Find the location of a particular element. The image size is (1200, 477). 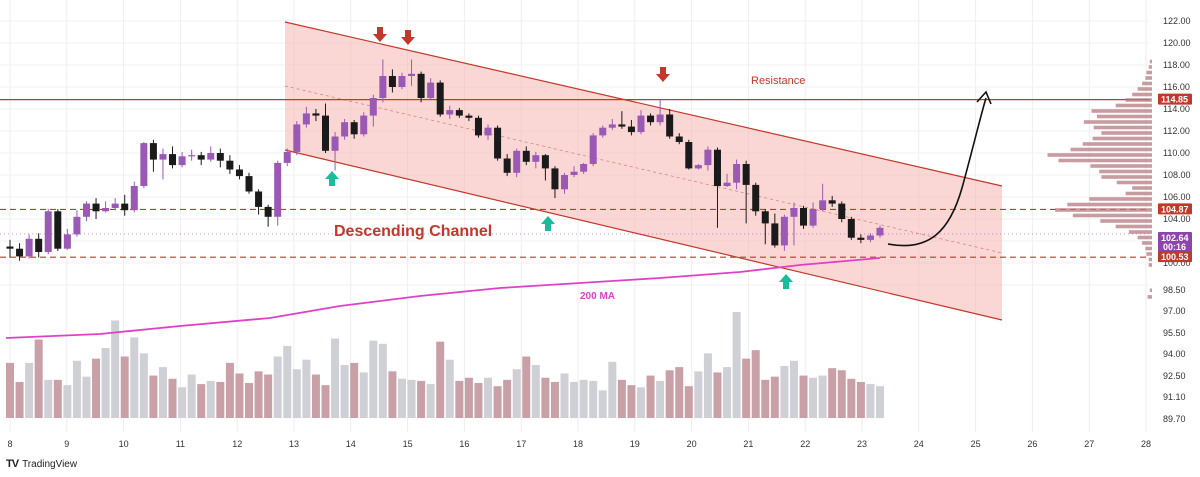

ma-label: 200 MA is located at coordinates (597, 296).